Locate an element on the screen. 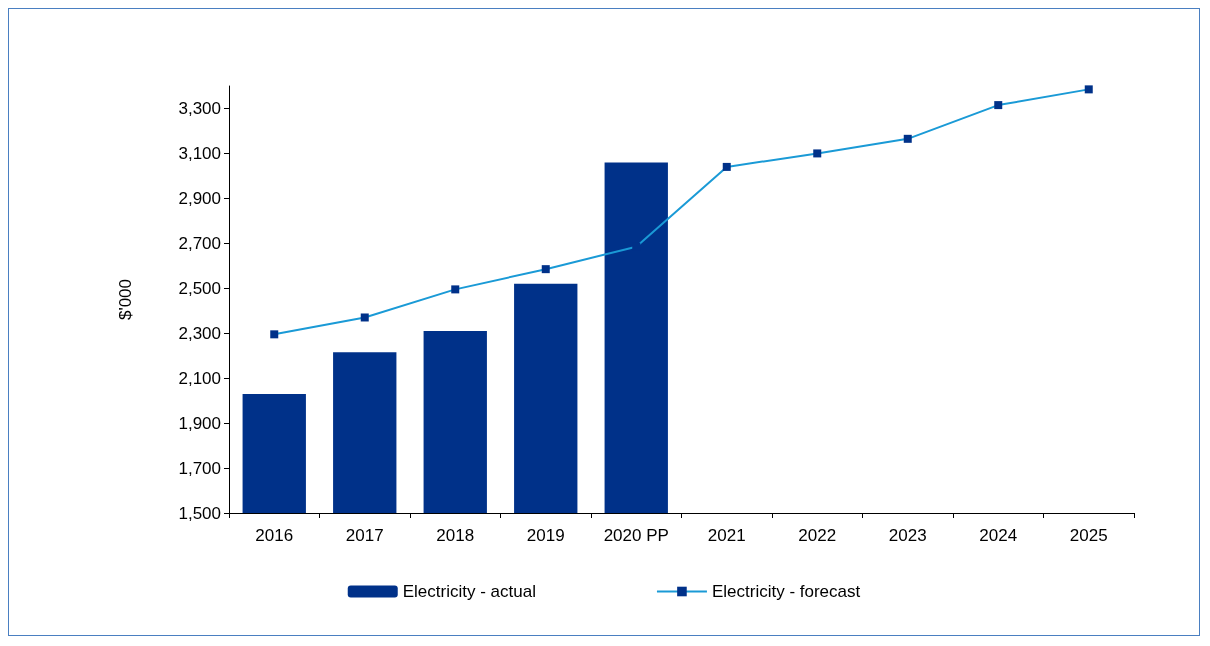 The image size is (1210, 646). x-tick-label: 2022 is located at coordinates (817, 535).